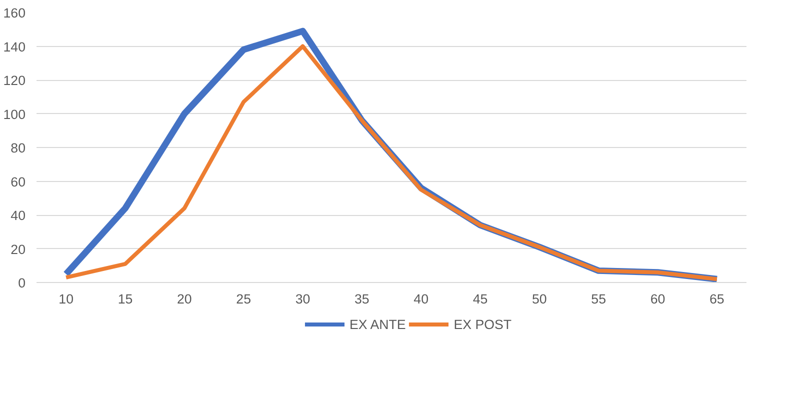 This screenshot has height=408, width=799. I want to click on y-tick-label: 140, so click(14, 46).